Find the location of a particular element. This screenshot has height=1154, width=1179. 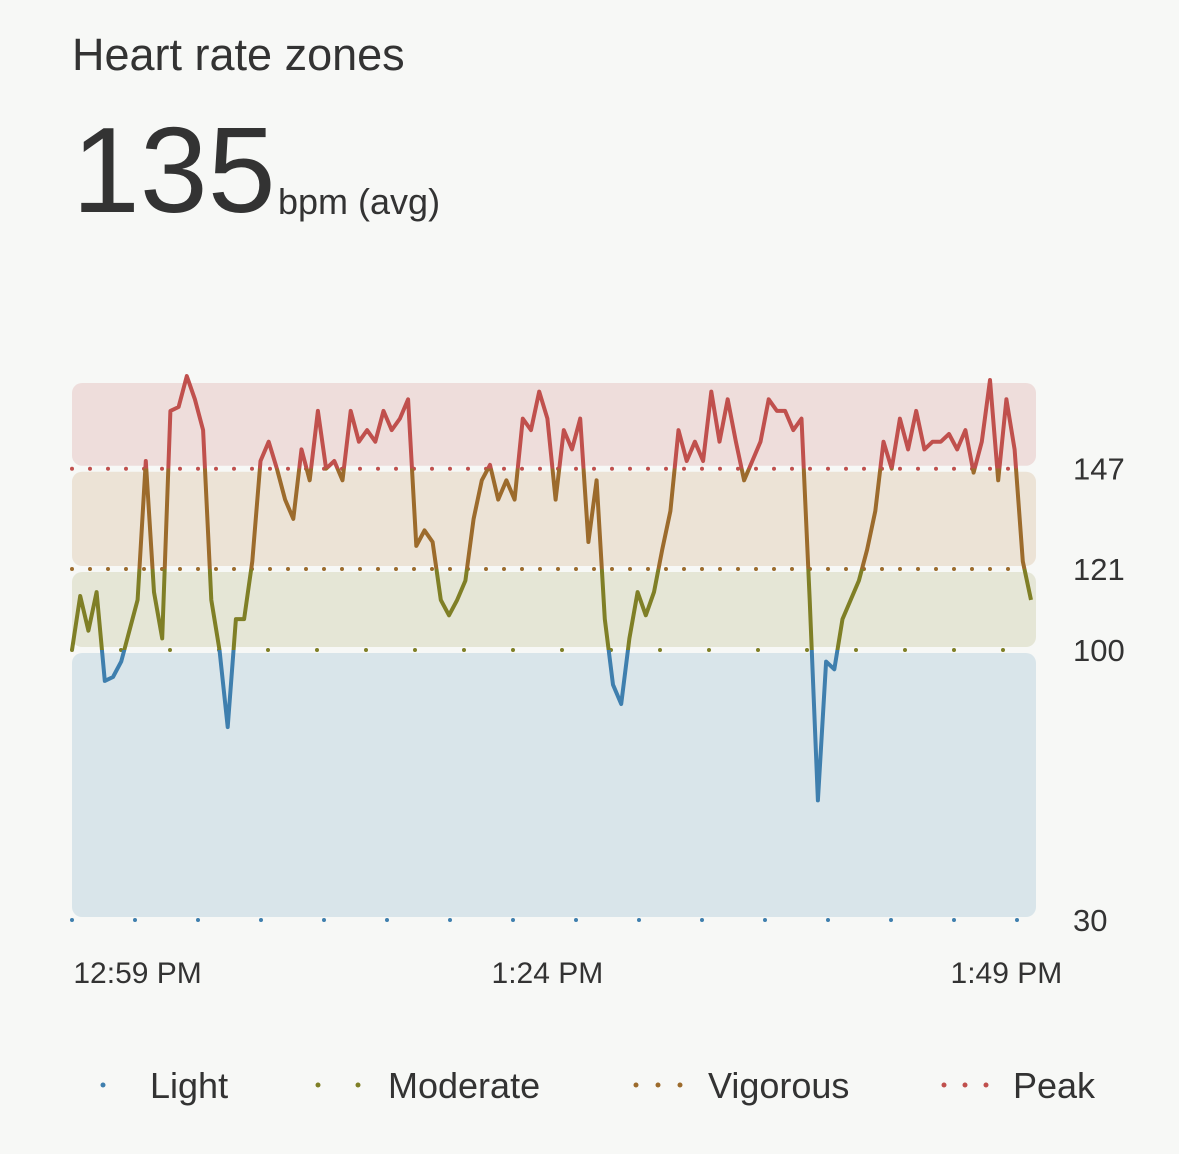

y-tick-label: 147 is located at coordinates (1099, 469).